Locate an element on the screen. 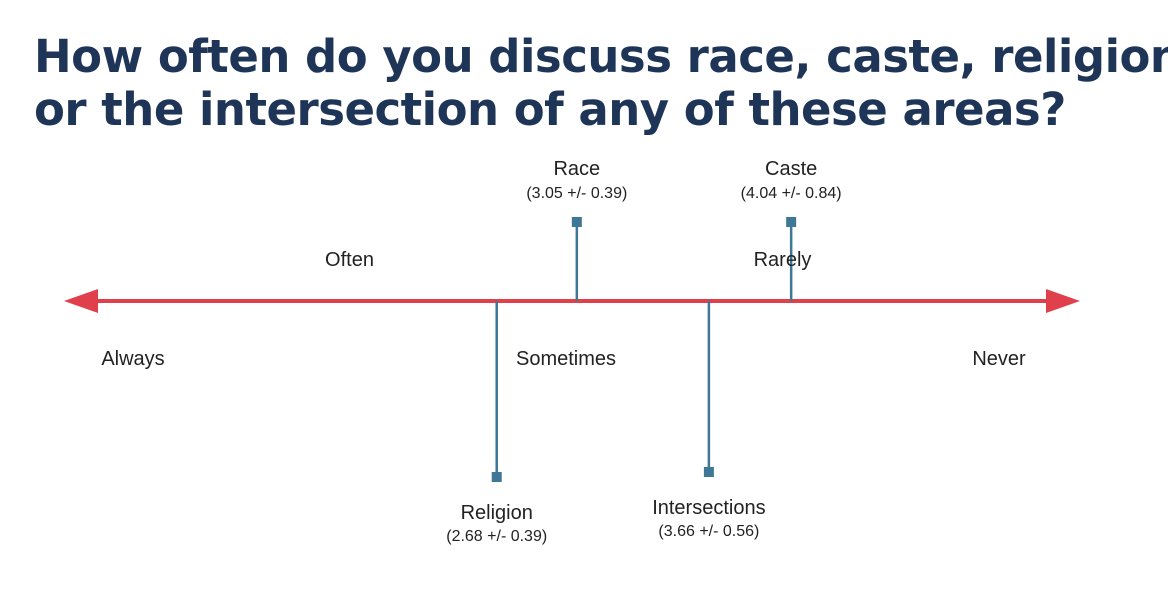 This screenshot has width=1168, height=598. point-name-intersections: Intersections is located at coordinates (708, 508).